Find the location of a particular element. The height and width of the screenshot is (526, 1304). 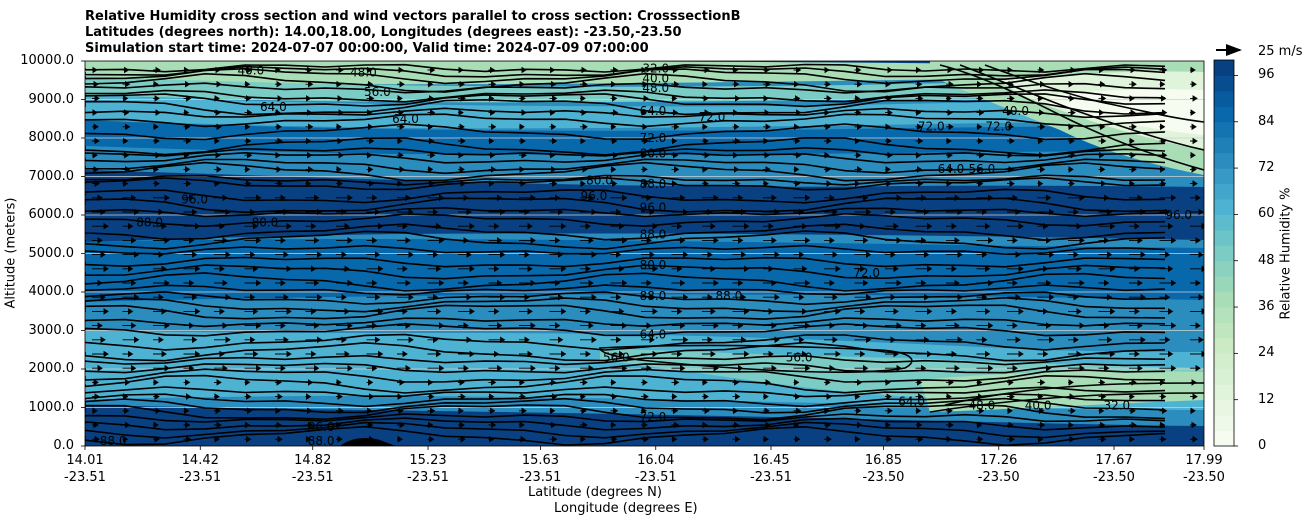

x-tick-label: 17.67 -23.50 is located at coordinates (1114, 469).